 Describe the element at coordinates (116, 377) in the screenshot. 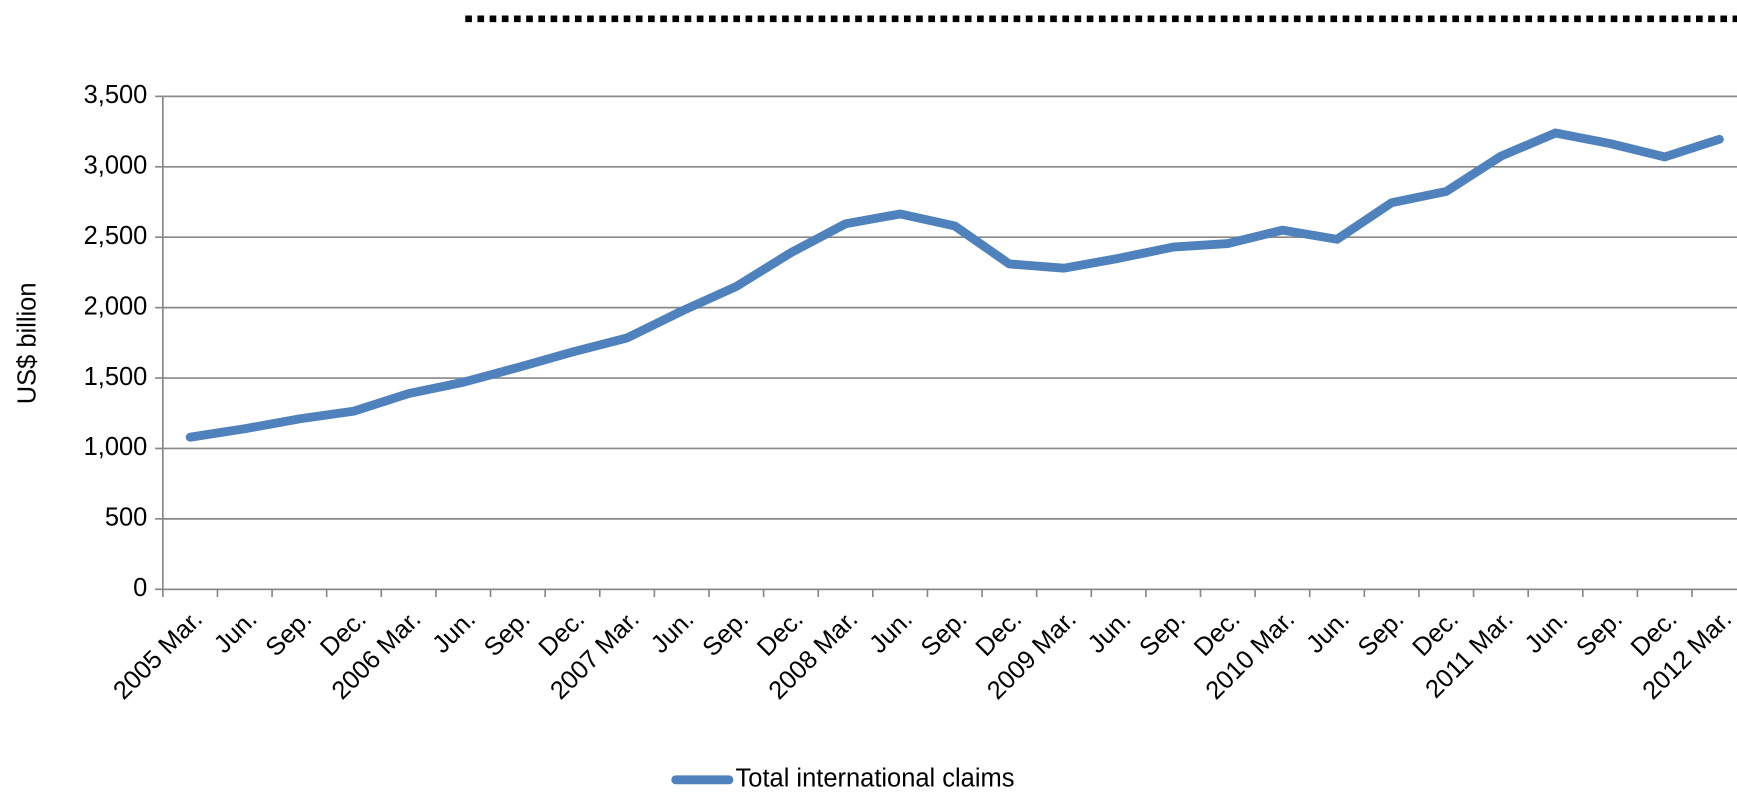

I see `y-tick-label: 1,500` at that location.